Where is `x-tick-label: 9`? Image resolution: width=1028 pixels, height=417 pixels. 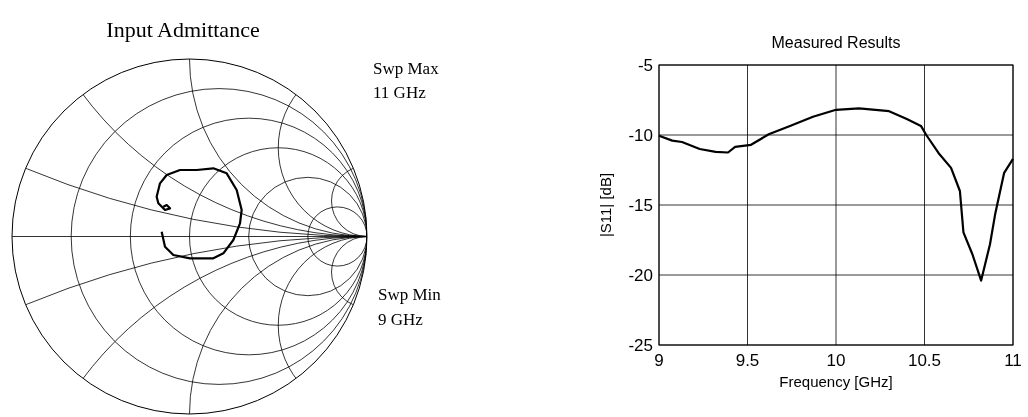
x-tick-label: 9 is located at coordinates (659, 360).